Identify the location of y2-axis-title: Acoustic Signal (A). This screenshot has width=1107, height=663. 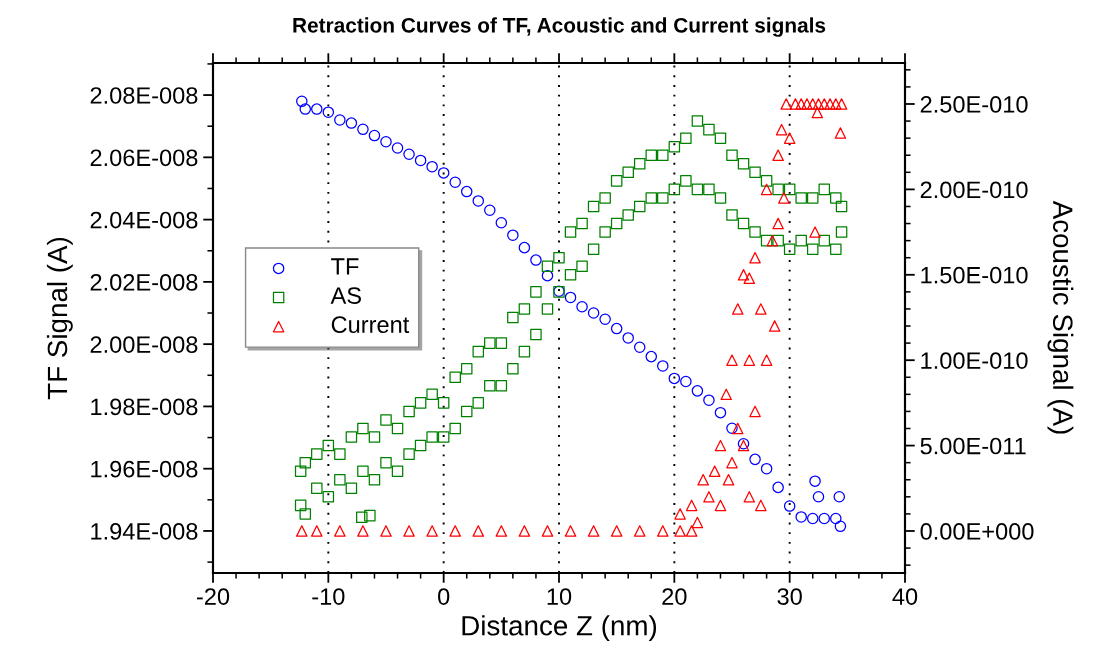
(1060, 317).